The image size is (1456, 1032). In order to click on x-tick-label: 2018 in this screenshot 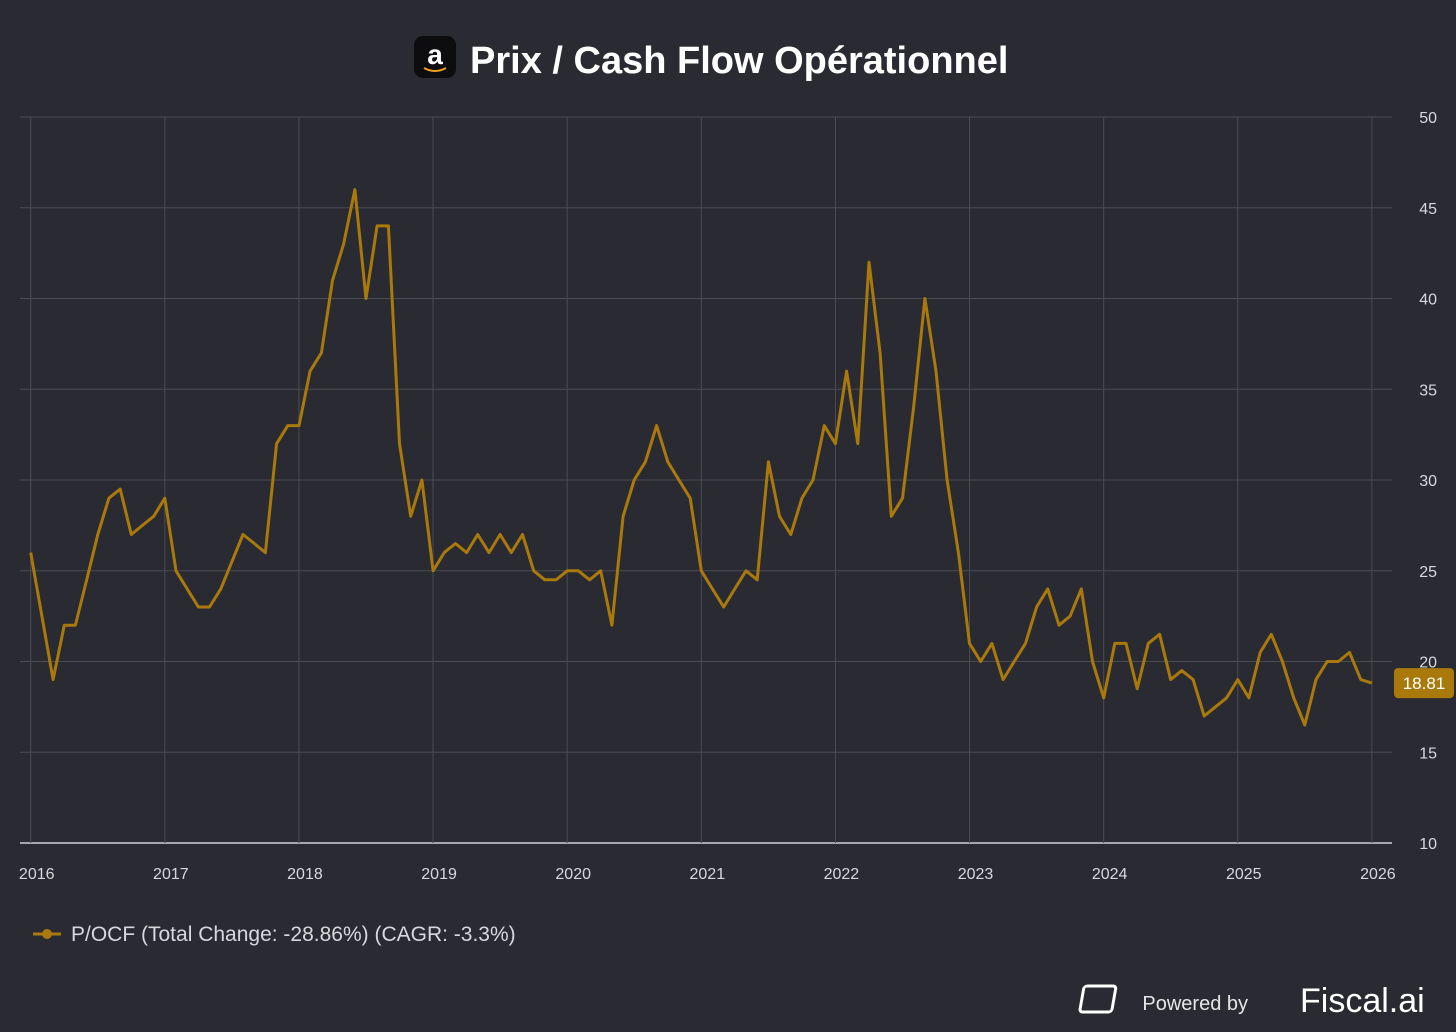, I will do `click(305, 874)`.